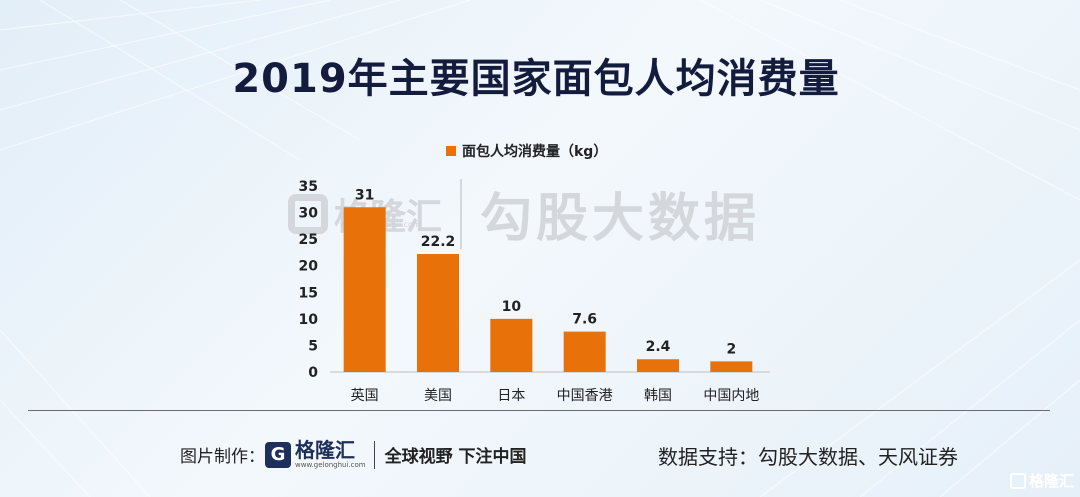 The image size is (1080, 497). Describe the element at coordinates (658, 396) in the screenshot. I see `x-tick-label: 韩国` at that location.